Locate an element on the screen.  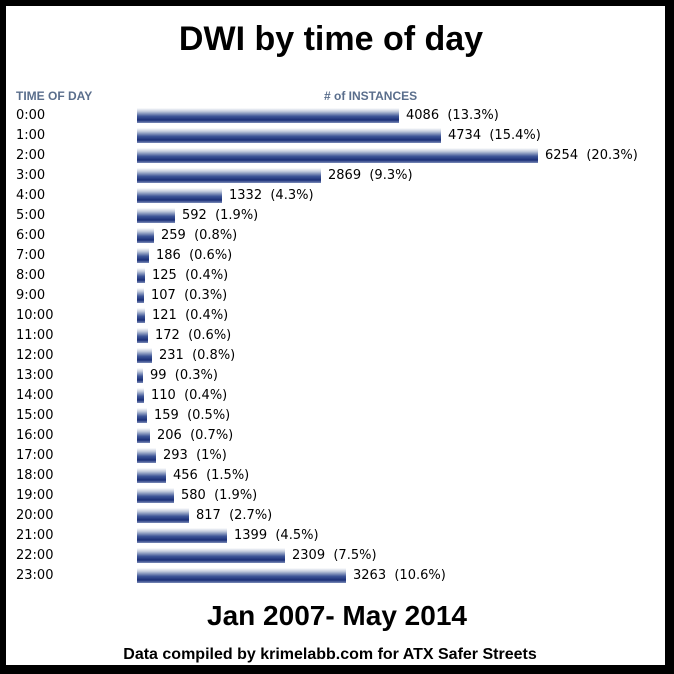
bar-row: 0:00 4086 (13.3%) is located at coordinates (337, 116).